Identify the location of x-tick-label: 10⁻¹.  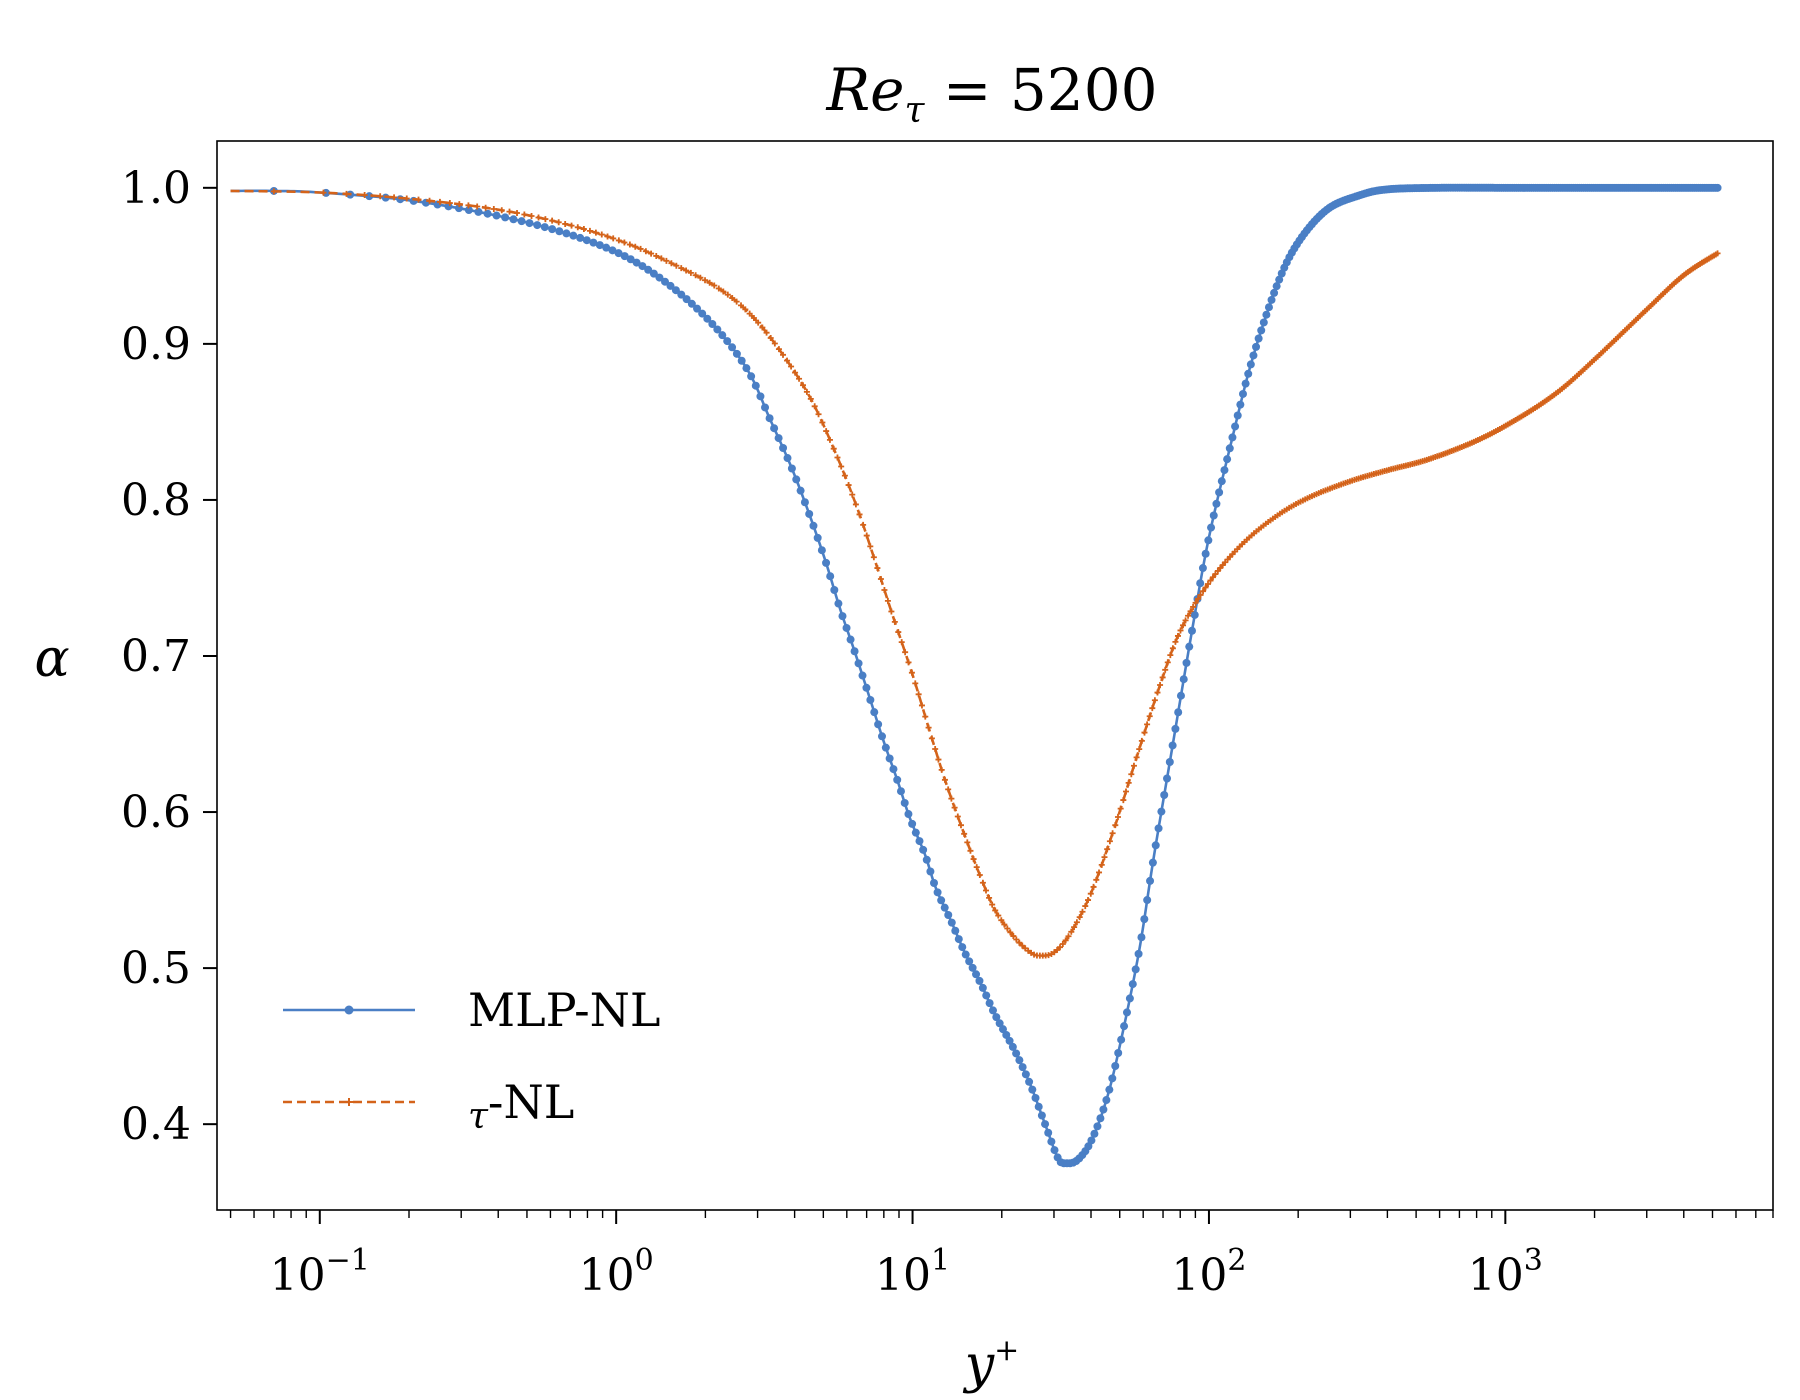
(320, 1272).